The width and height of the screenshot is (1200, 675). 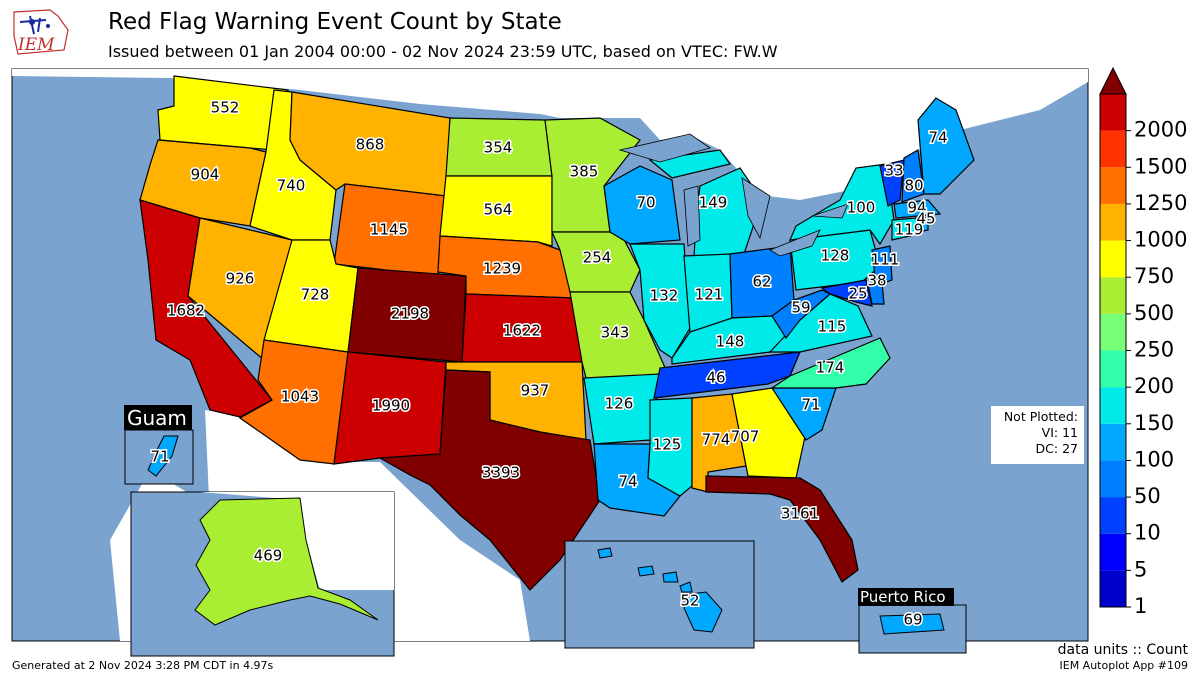 What do you see at coordinates (937, 138) in the screenshot?
I see `label-me: 74` at bounding box center [937, 138].